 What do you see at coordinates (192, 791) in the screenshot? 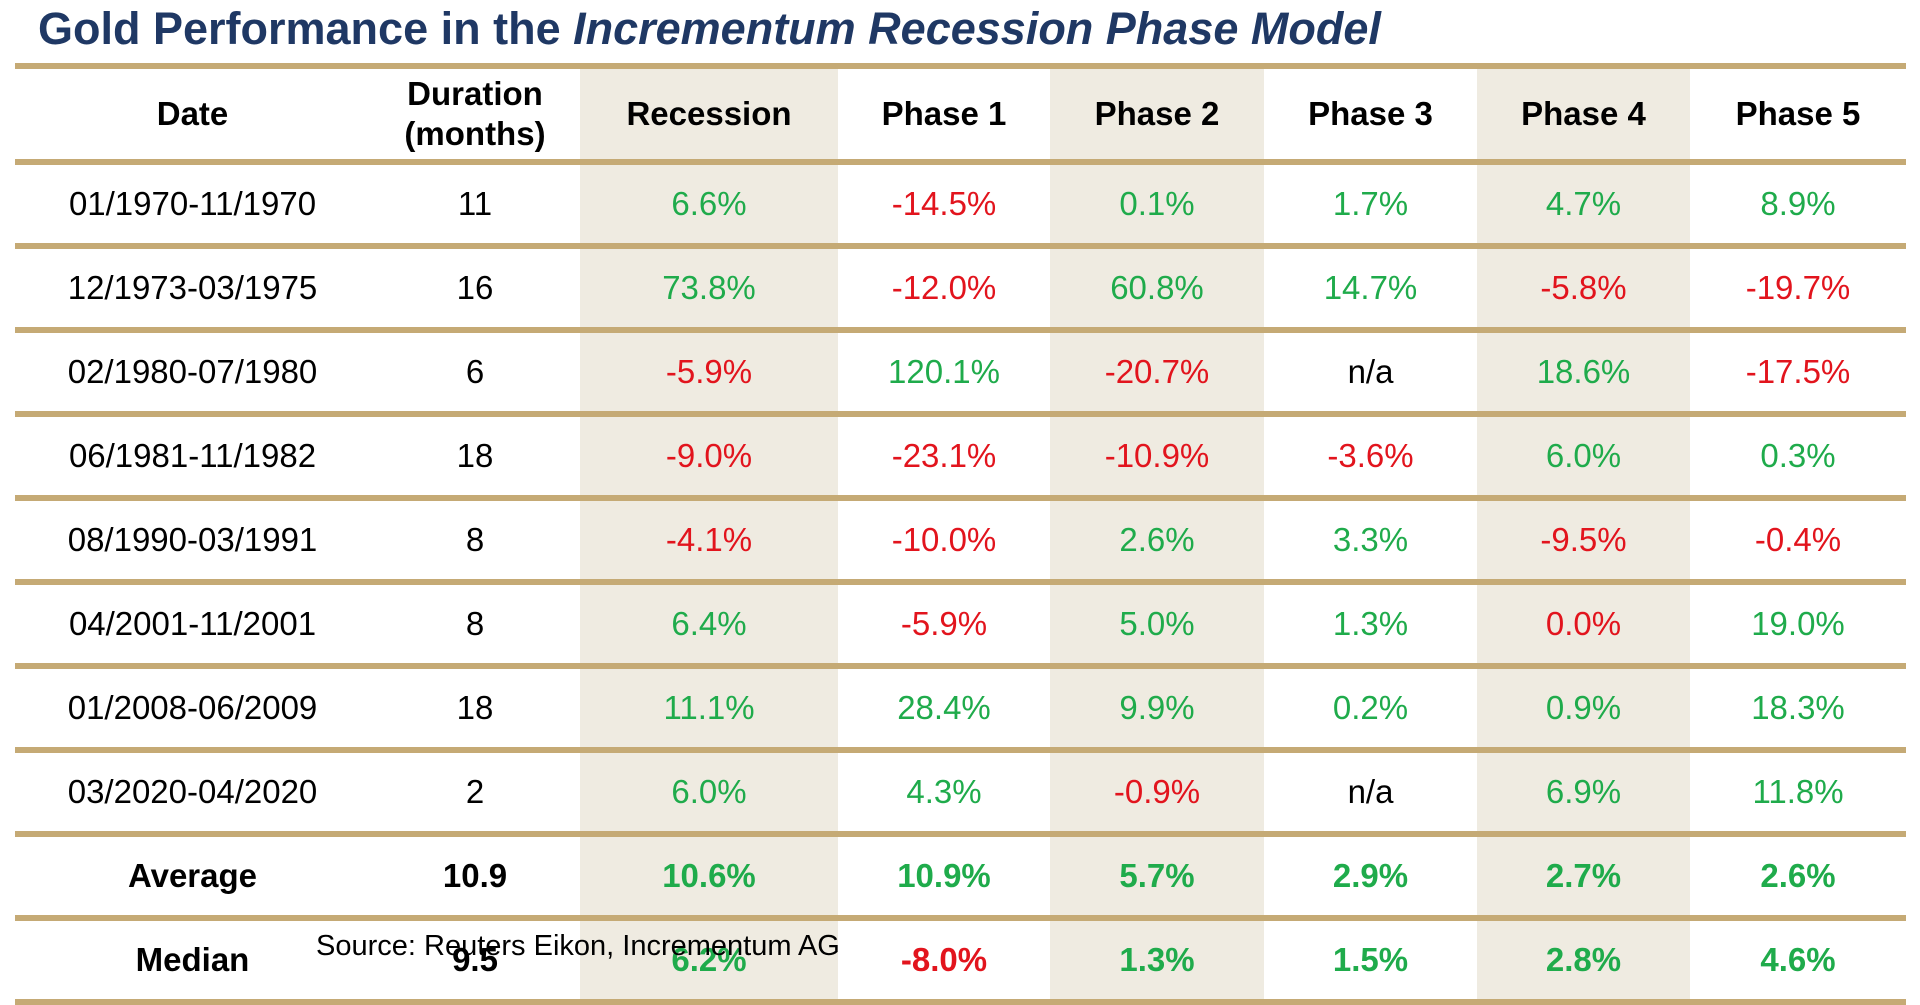
I see `date-cell: 03/2020-04/2020` at bounding box center [192, 791].